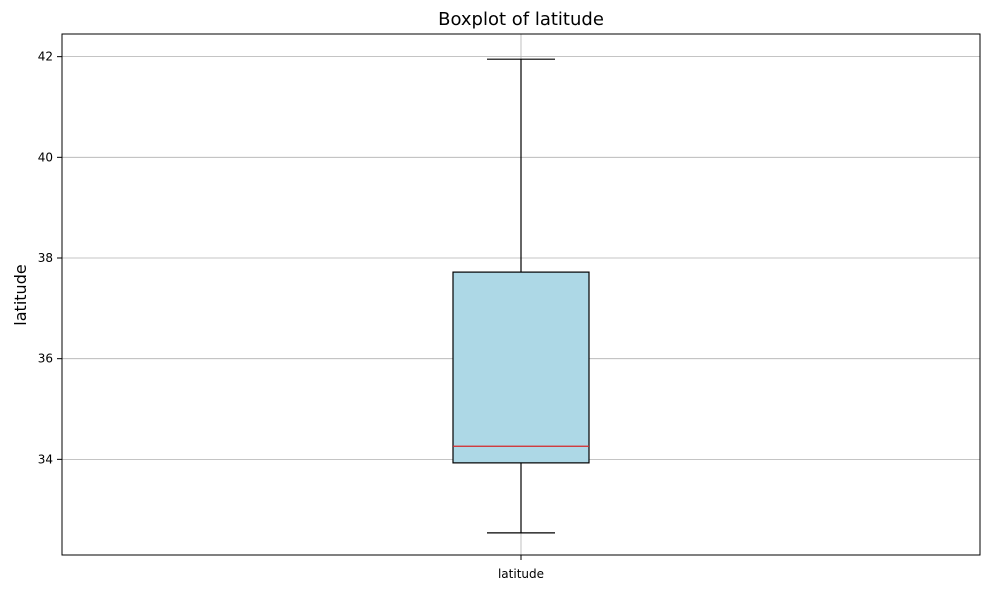 This screenshot has width=989, height=590. Describe the element at coordinates (45, 57) in the screenshot. I see `y-tick-label: 42` at that location.